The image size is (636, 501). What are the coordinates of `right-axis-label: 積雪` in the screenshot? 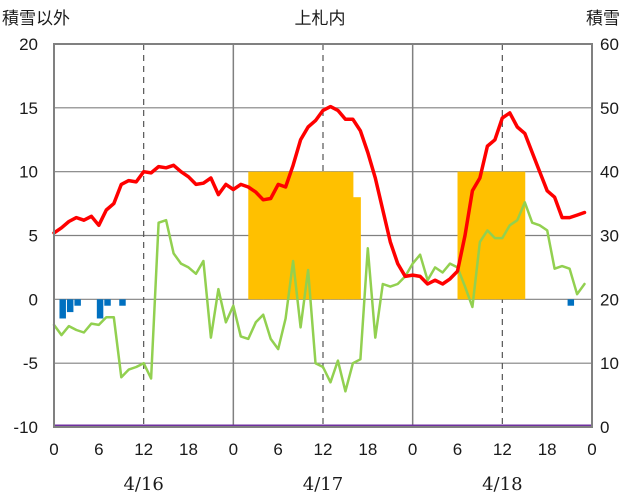 It's located at (603, 19).